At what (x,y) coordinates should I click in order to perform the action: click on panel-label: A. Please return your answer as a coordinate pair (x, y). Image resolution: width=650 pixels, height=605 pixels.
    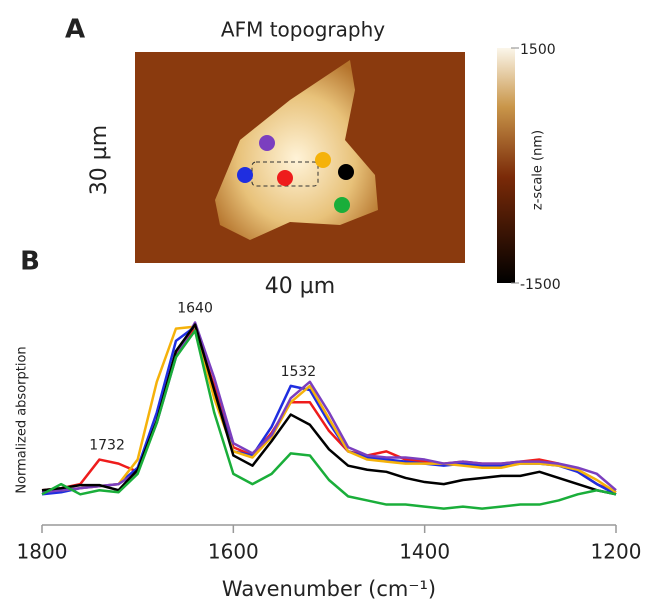
    Looking at the image, I should click on (75, 30).